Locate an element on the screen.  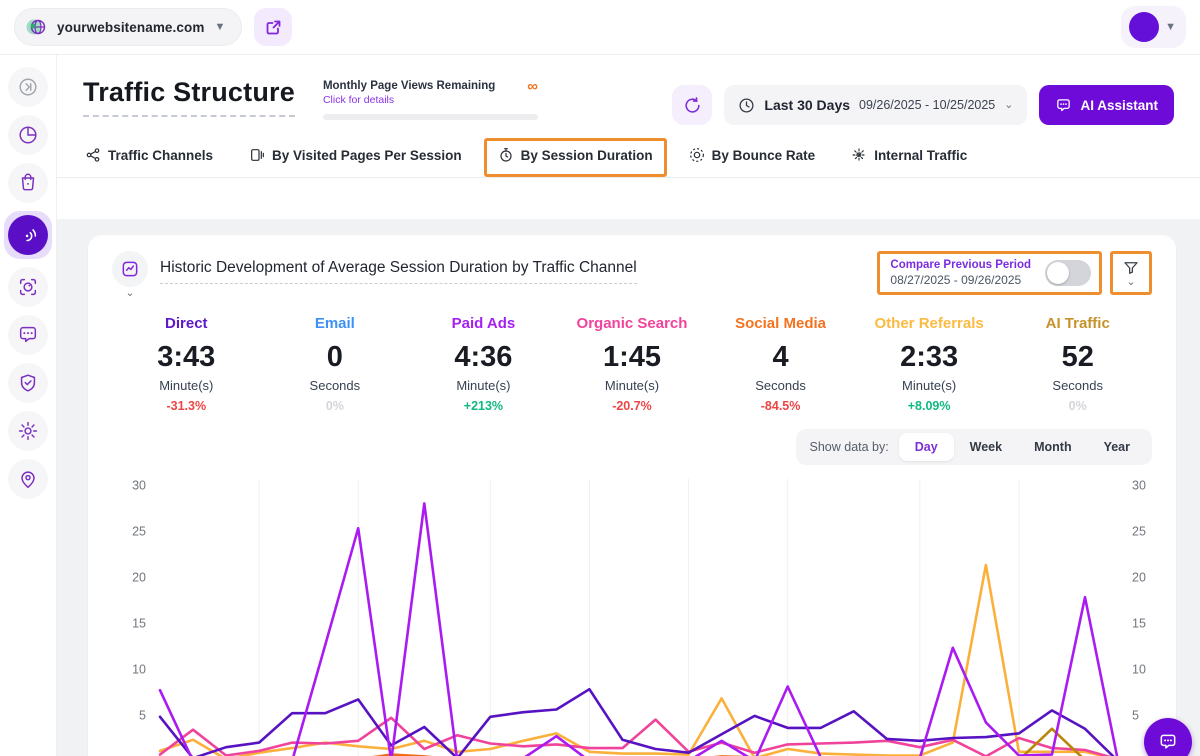
support-chat-button is located at coordinates (1168, 737).